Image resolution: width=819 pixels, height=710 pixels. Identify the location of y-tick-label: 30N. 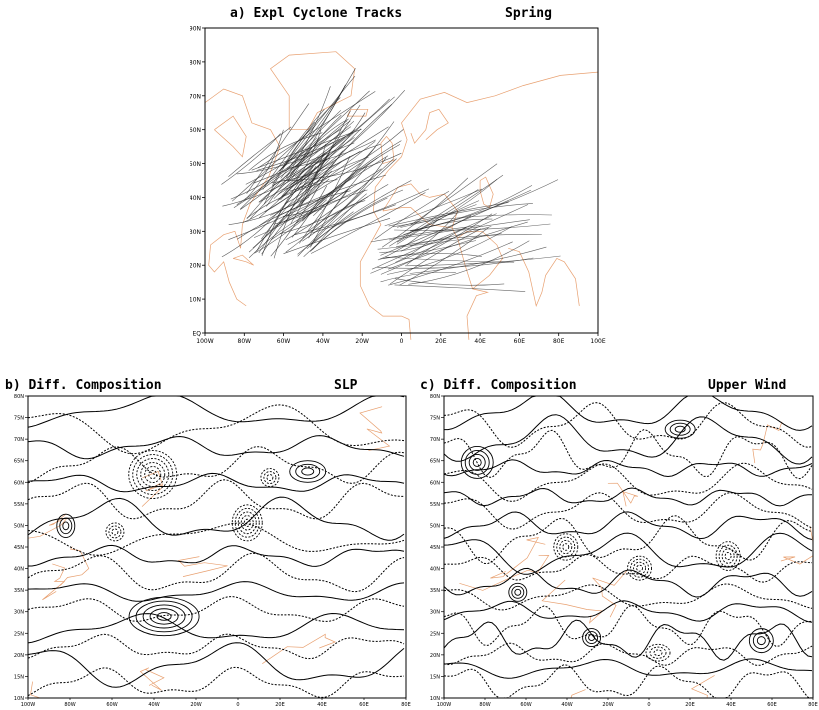
(195, 232).